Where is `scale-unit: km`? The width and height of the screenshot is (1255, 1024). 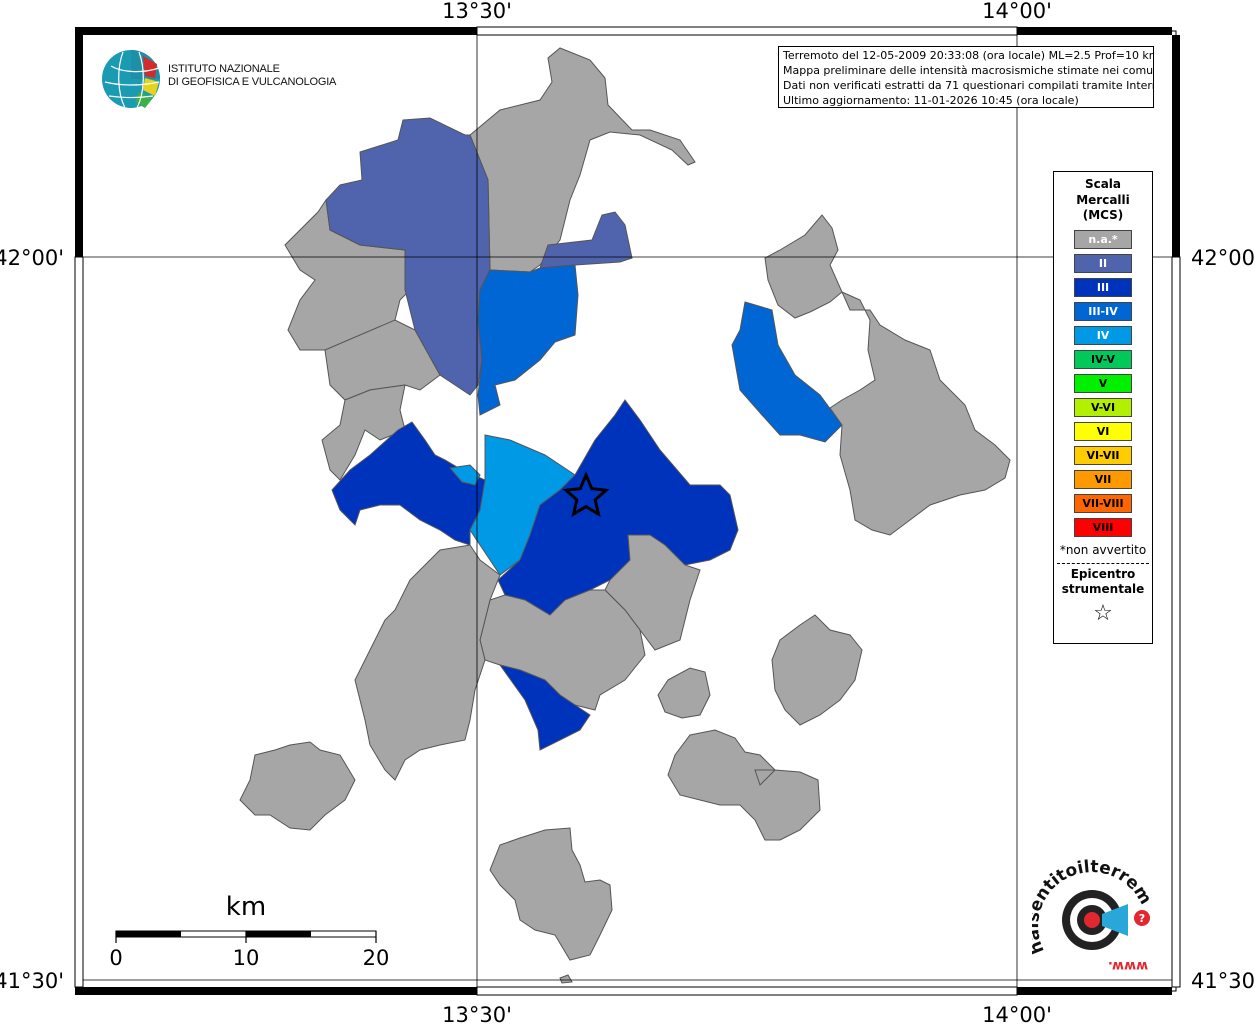
scale-unit: km is located at coordinates (246, 907).